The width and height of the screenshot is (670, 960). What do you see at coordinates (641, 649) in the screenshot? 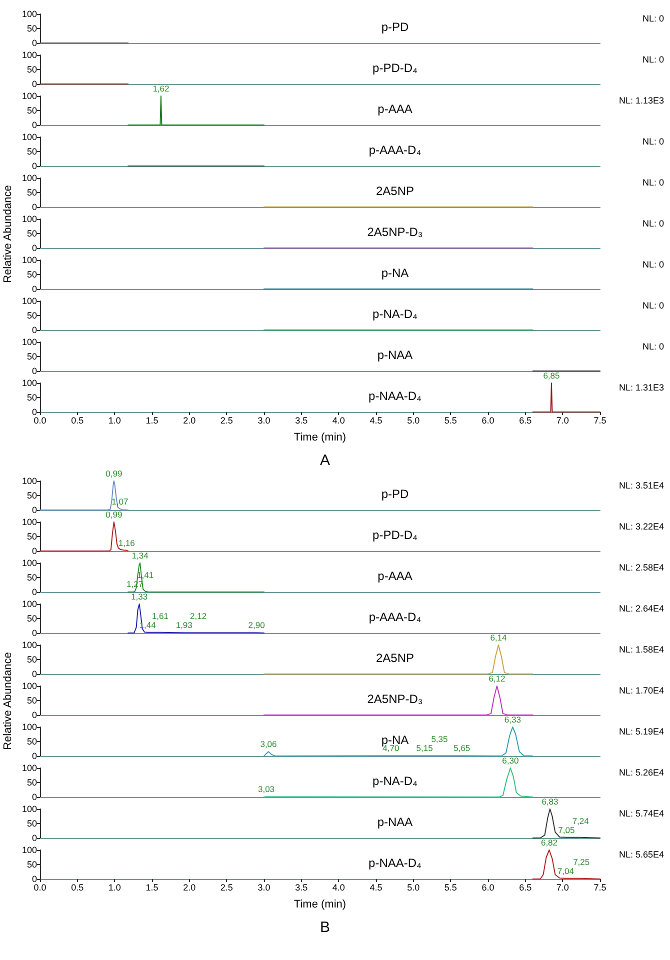
I see `text: NL: 1.58E4` at bounding box center [641, 649].